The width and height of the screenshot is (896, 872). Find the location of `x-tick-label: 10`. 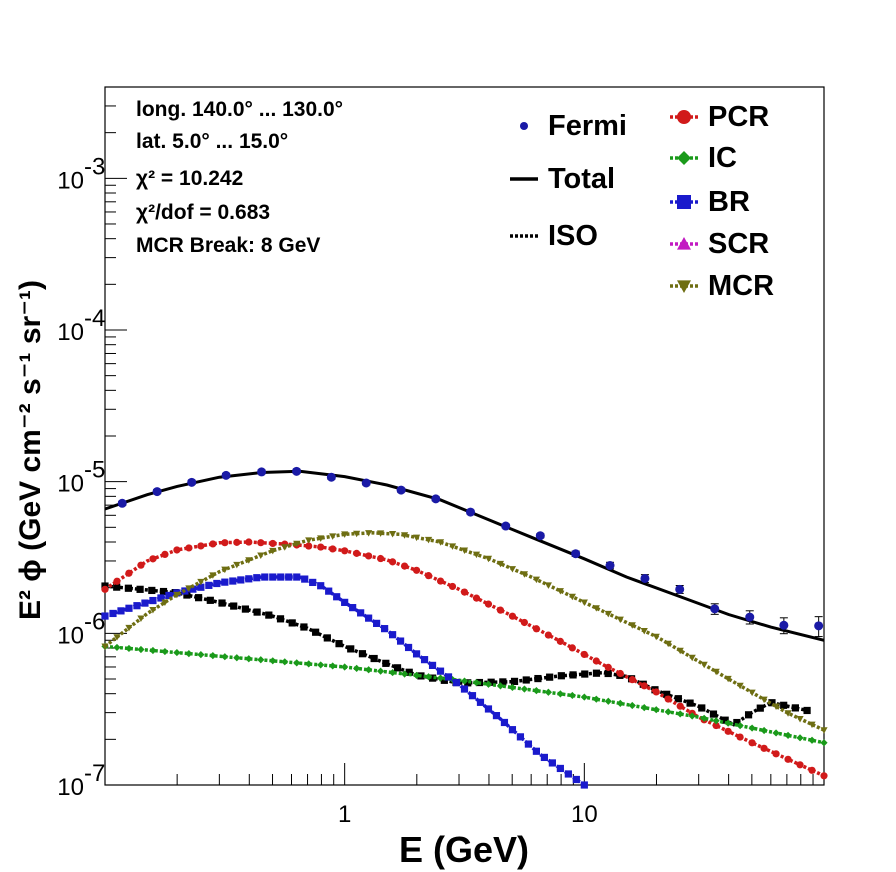

x-tick-label: 10 is located at coordinates (584, 814).